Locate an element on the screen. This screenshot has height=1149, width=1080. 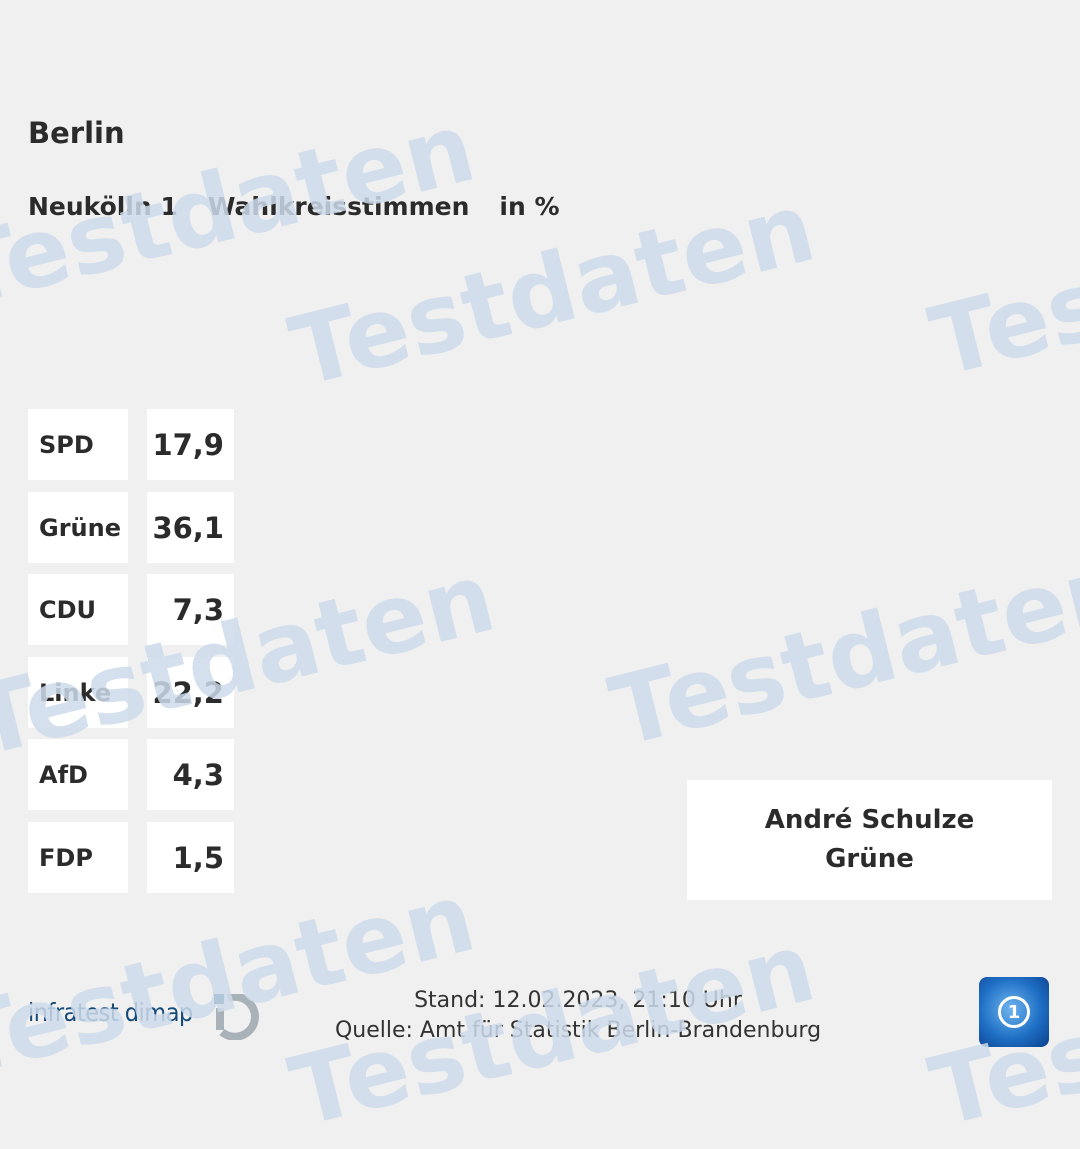
party-value: 36,1 is located at coordinates (190, 527).